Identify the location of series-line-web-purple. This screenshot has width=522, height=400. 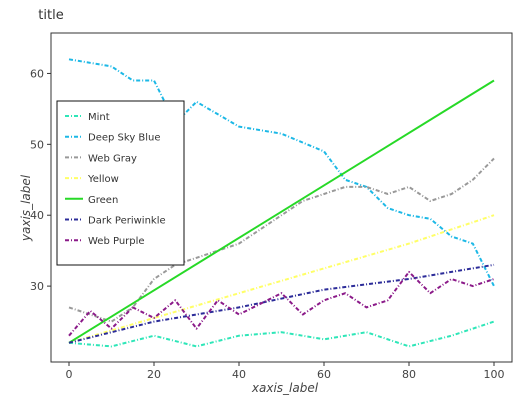
(281, 303).